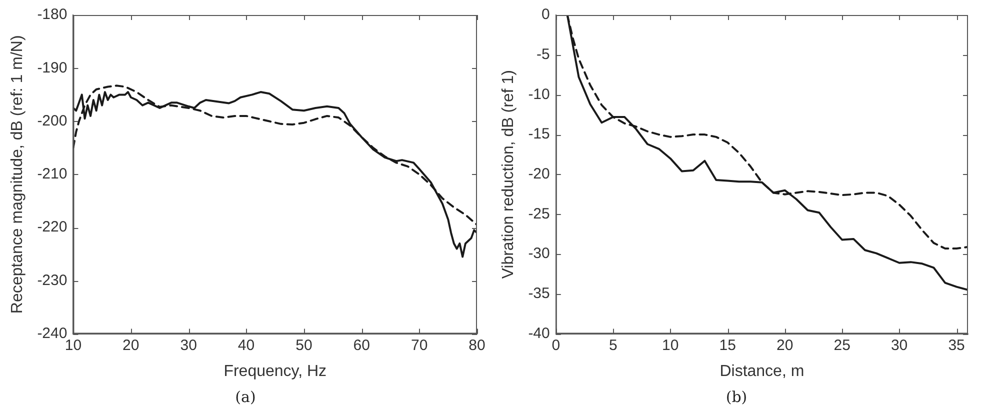 Image resolution: width=983 pixels, height=419 pixels. I want to click on x-tick-label: 60, so click(361, 345).